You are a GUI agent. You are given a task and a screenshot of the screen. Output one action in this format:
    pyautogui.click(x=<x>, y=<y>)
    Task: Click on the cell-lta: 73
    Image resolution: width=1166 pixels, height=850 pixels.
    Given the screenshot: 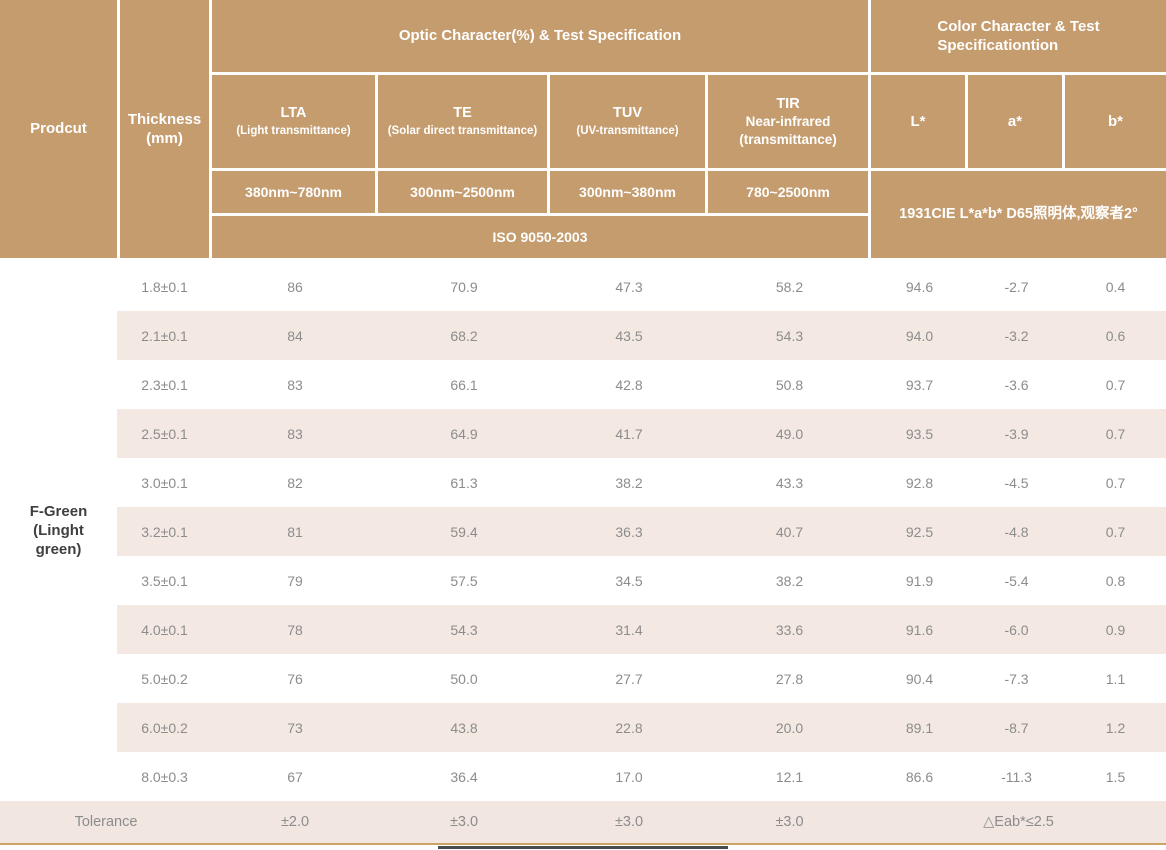 What is the action you would take?
    pyautogui.click(x=295, y=727)
    